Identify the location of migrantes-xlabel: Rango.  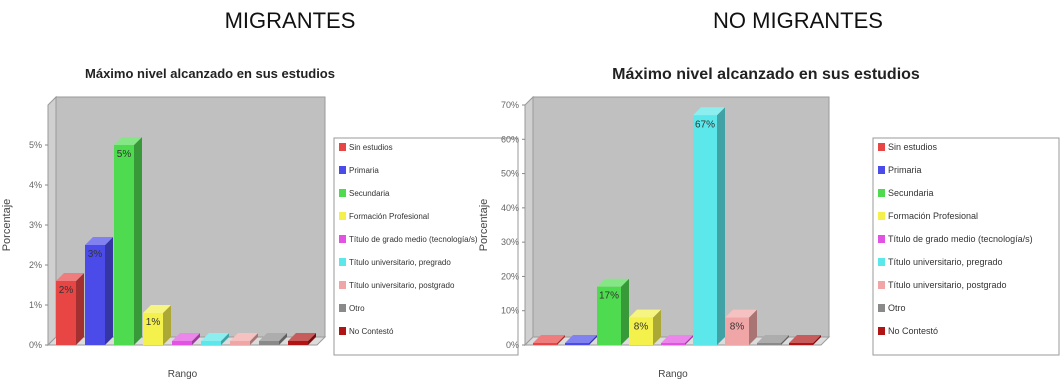
(183, 374).